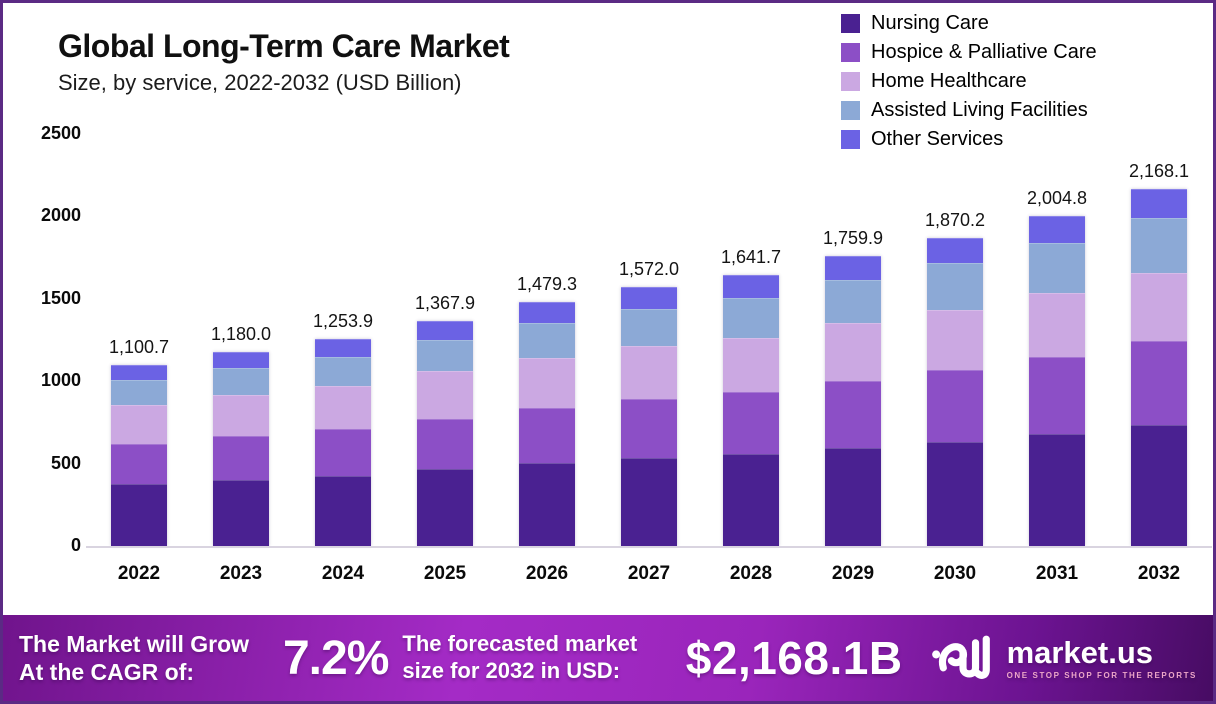 This screenshot has width=1216, height=704. Describe the element at coordinates (751, 257) in the screenshot. I see `bar-total-label: 1,641.7` at that location.